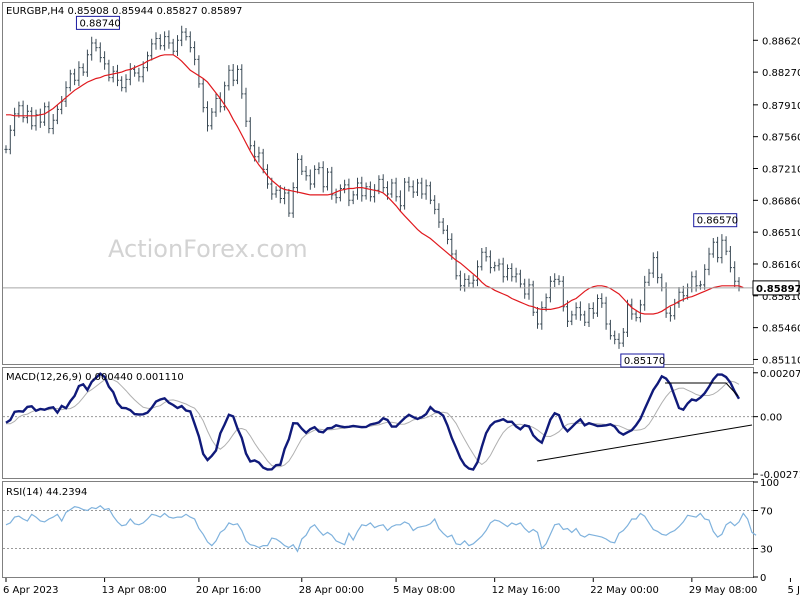  Describe the element at coordinates (401, 288) in the screenshot. I see `current-price-marker: 0.85897` at that location.